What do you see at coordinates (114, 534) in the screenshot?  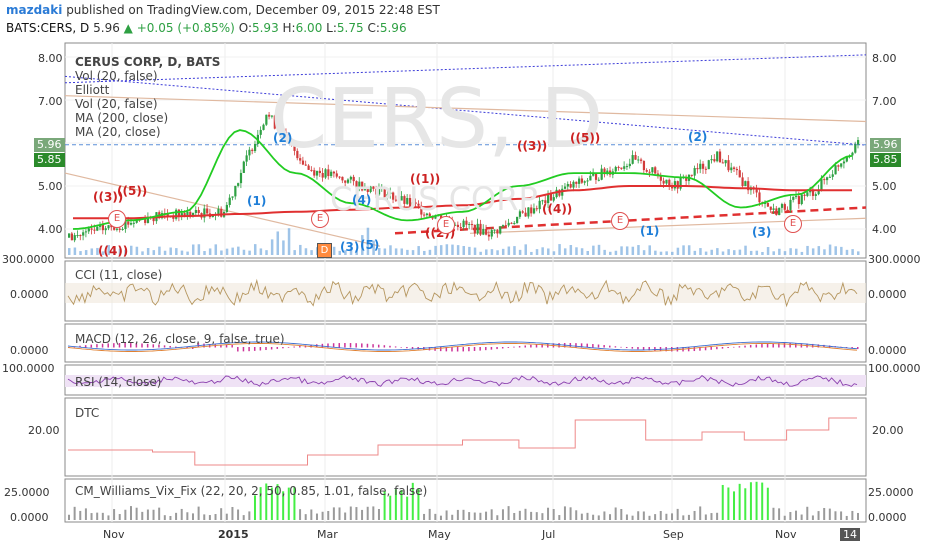 I see `x-tick: Nov` at bounding box center [114, 534].